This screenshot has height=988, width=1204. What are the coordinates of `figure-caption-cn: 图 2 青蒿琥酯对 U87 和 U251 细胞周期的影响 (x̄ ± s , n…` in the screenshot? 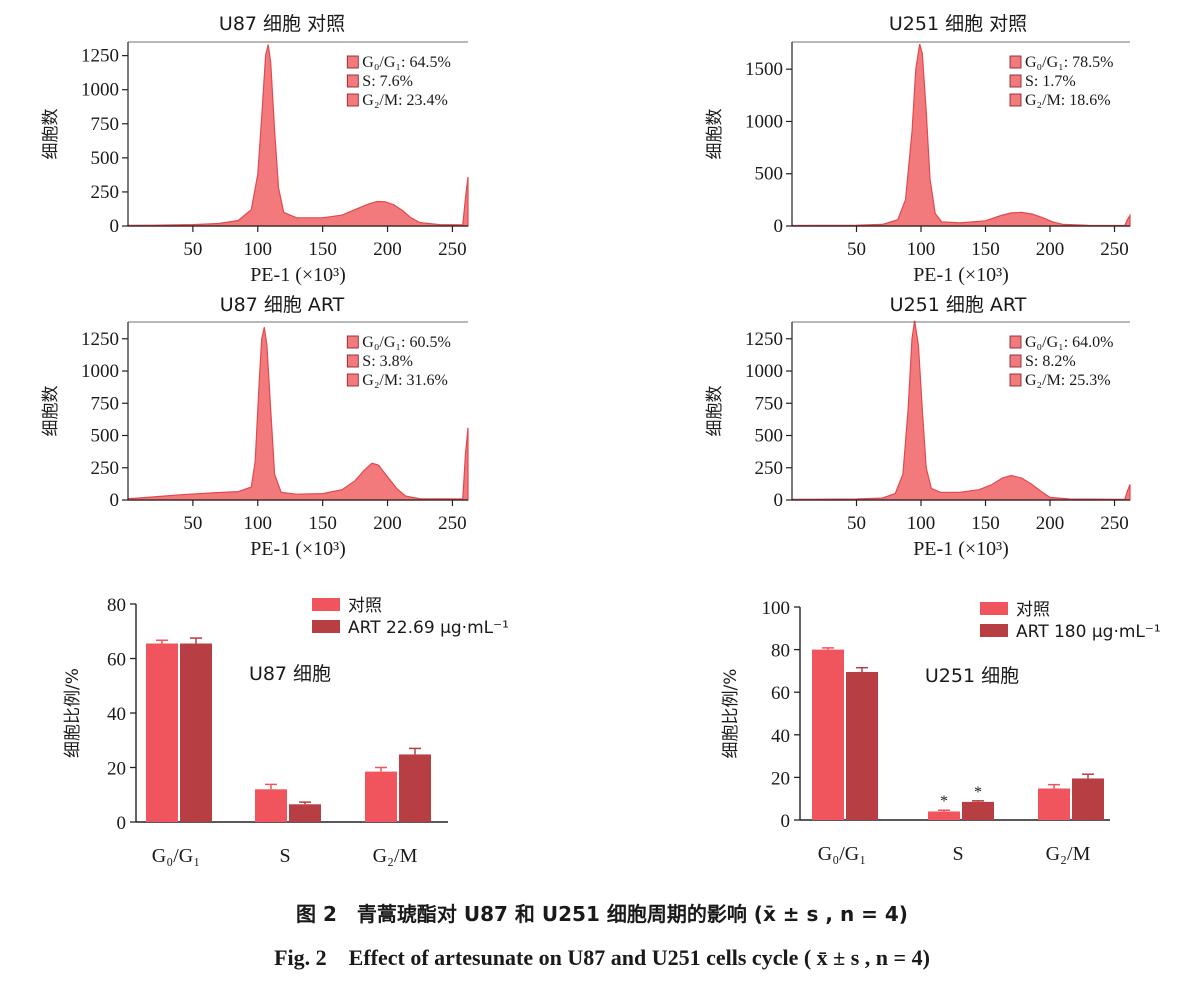 It's located at (602, 914).